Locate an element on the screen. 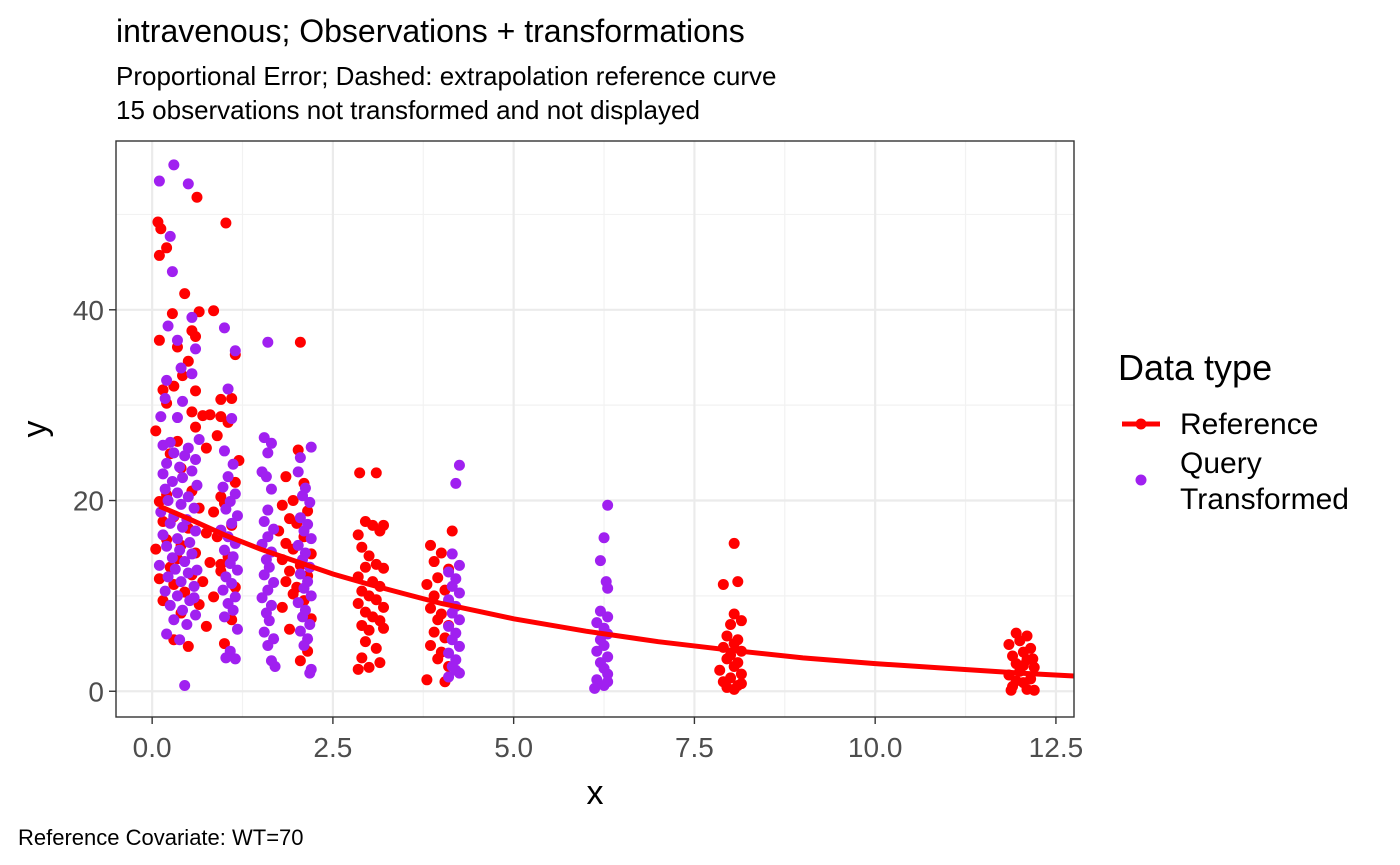 The height and width of the screenshot is (865, 1400). x-tick-label: 12.5 is located at coordinates (1056, 747).